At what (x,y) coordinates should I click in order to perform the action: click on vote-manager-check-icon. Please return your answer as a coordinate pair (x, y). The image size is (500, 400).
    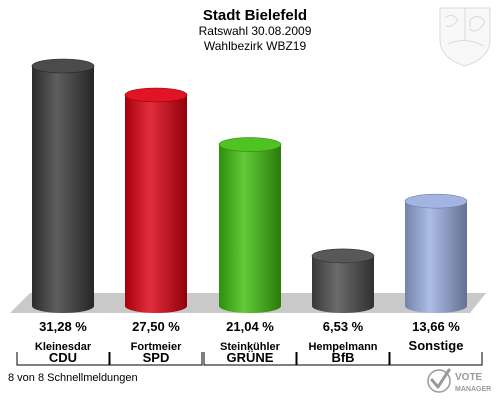
    Looking at the image, I should click on (439, 380).